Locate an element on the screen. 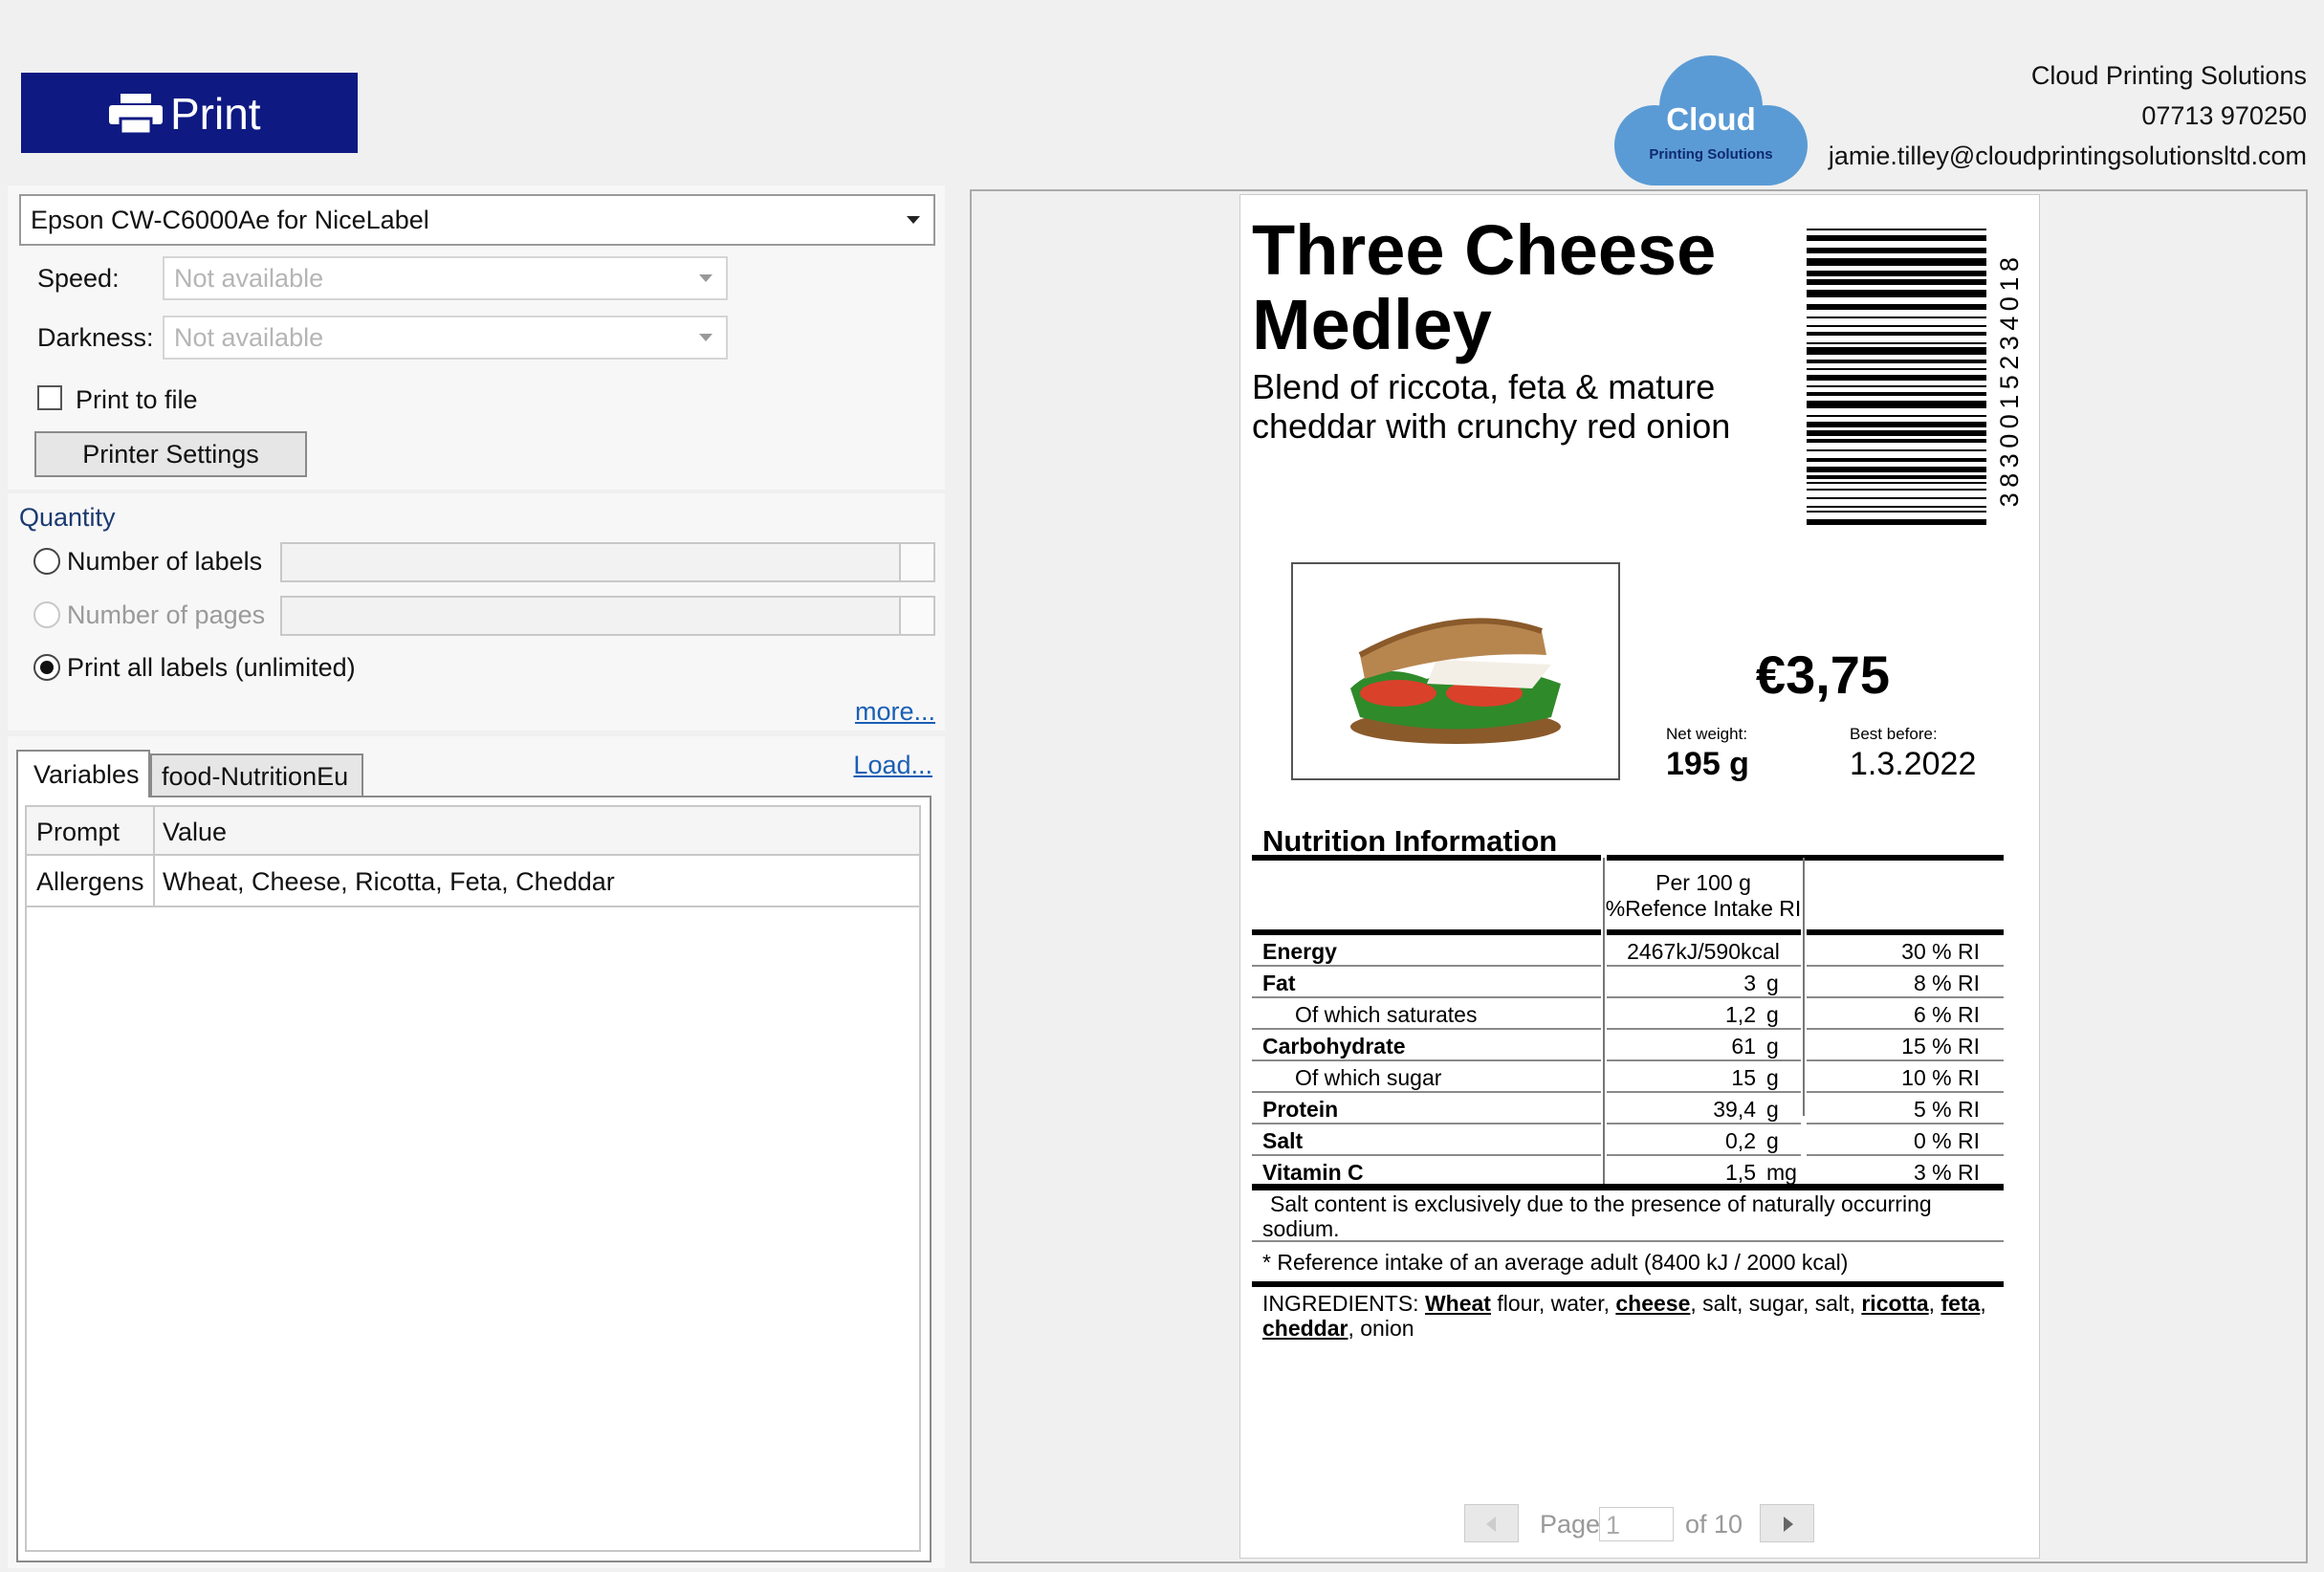 This screenshot has width=2324, height=1572. printer-select: Epson CW-C6000Ae for NiceLabel is located at coordinates (477, 220).